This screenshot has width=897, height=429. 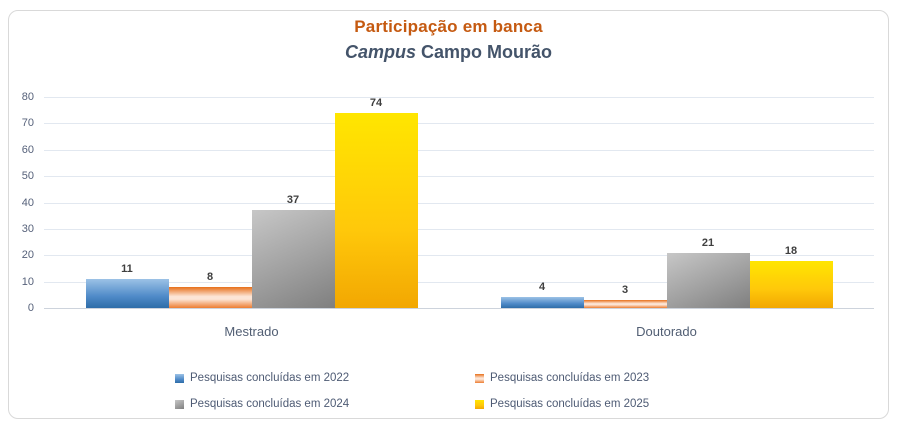 What do you see at coordinates (27, 281) in the screenshot?
I see `y-tick-label: 10` at bounding box center [27, 281].